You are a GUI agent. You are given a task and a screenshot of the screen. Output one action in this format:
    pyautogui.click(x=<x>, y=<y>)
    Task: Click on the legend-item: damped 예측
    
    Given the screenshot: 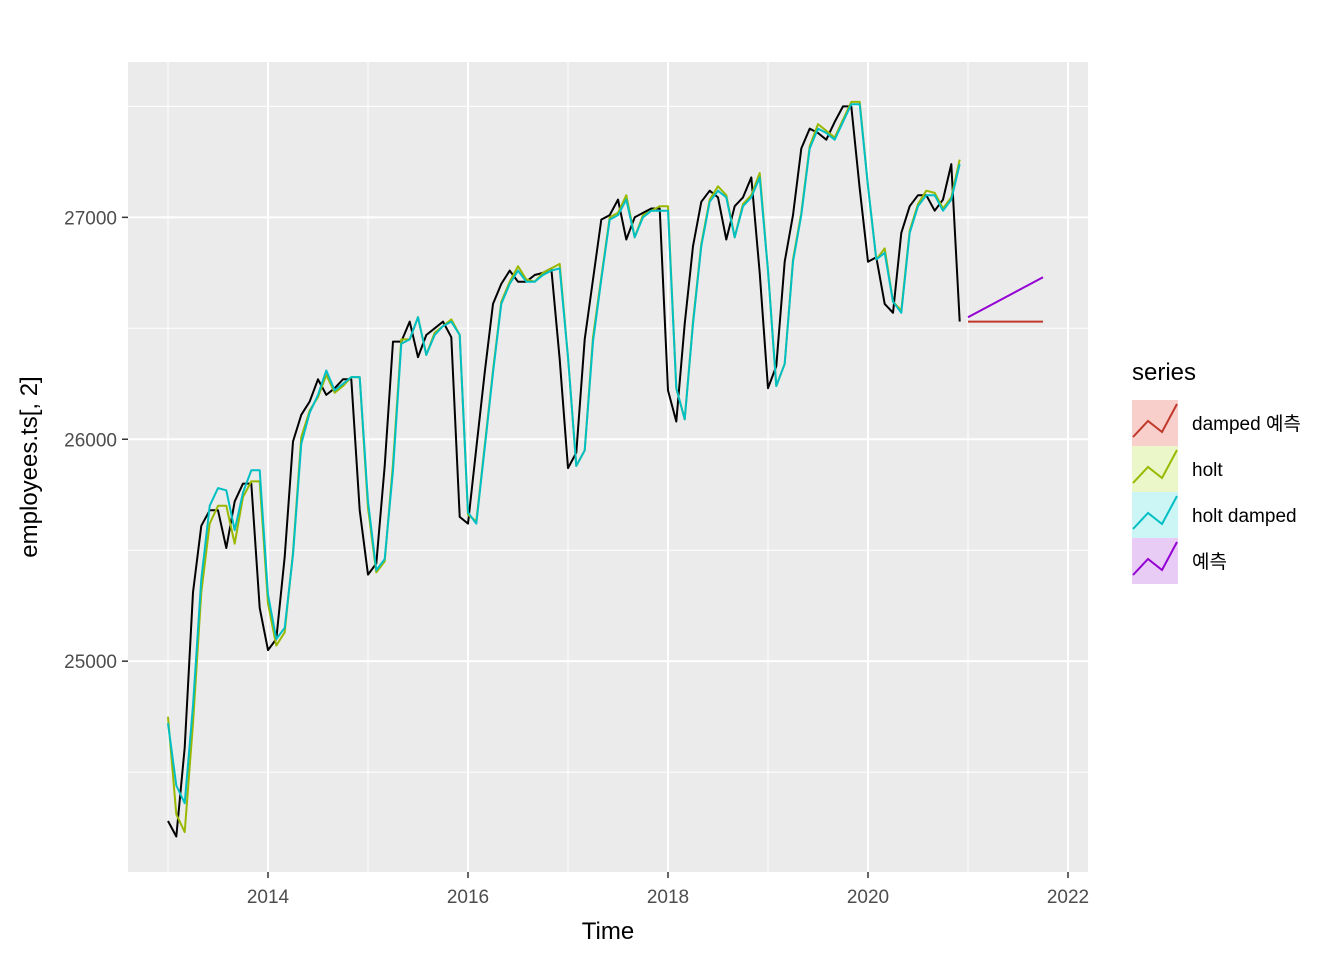 What is the action you would take?
    pyautogui.click(x=1216, y=423)
    